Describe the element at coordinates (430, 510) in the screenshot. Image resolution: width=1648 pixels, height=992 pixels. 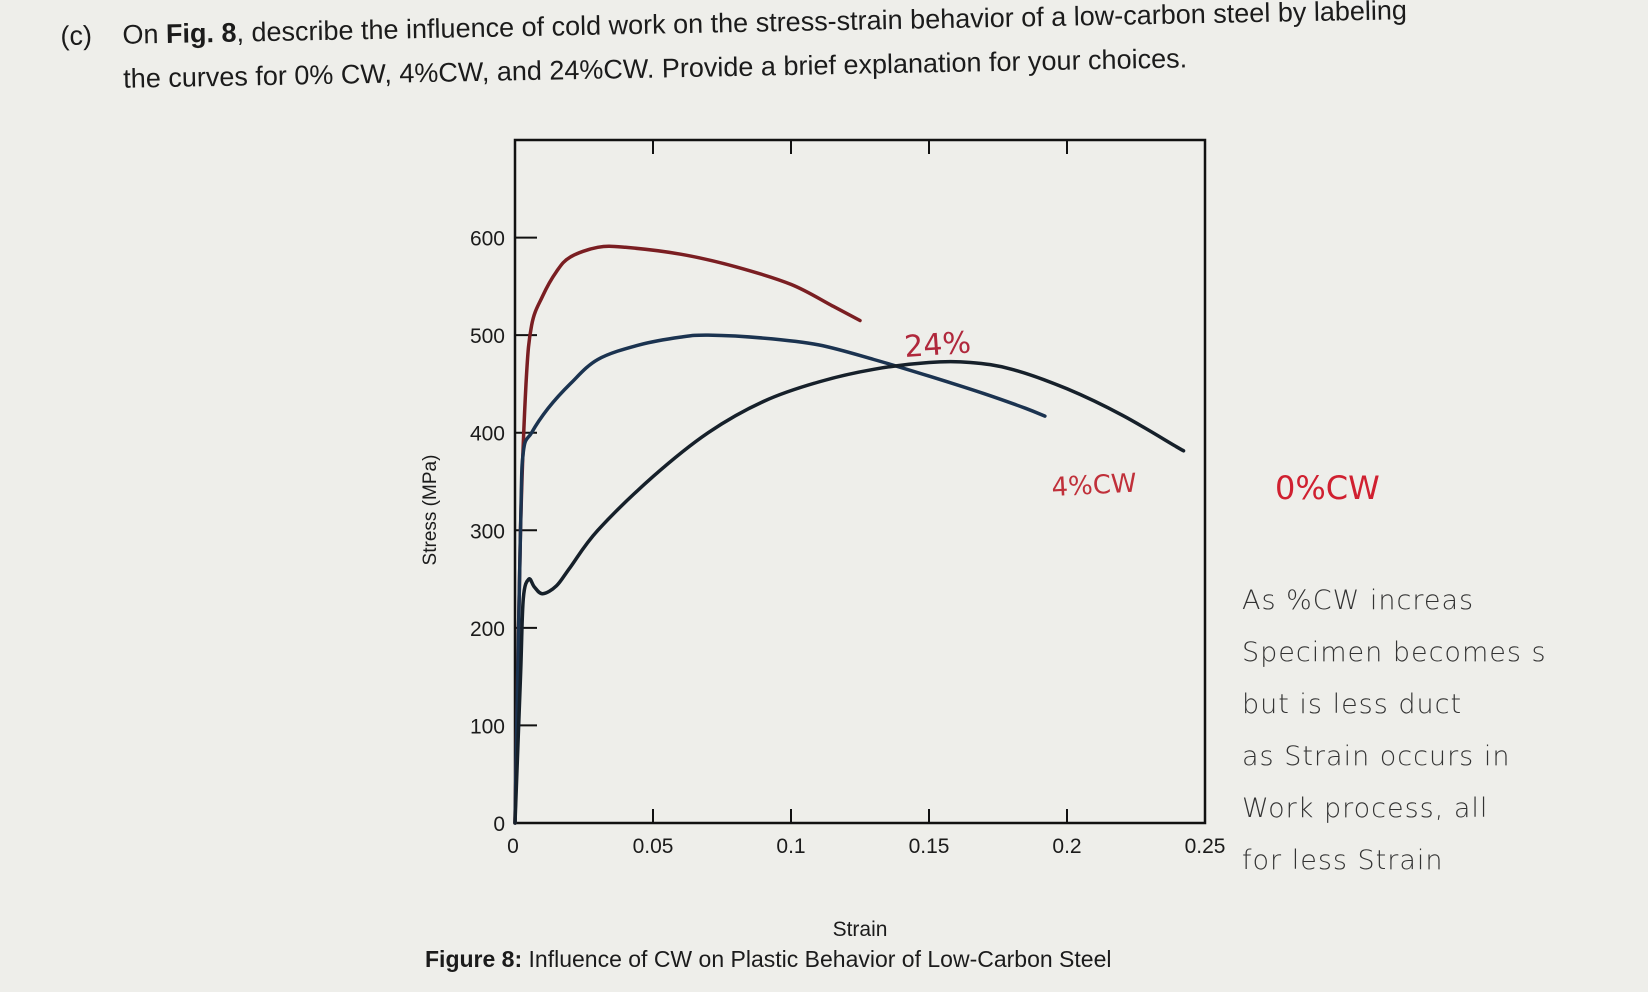
I see `y-axis-label: Stress (MPa)` at that location.